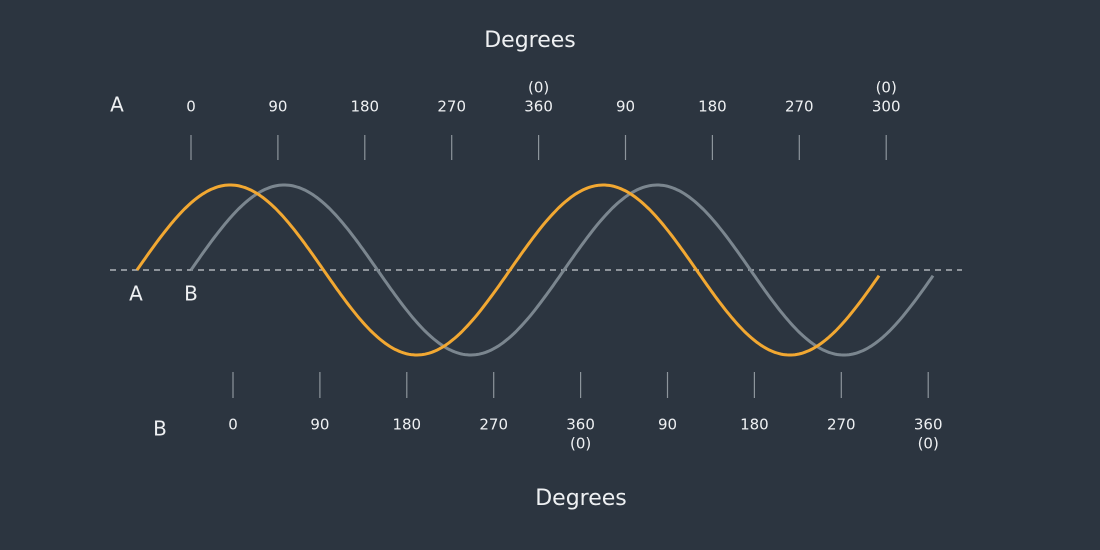 The height and width of the screenshot is (550, 1100). Describe the element at coordinates (160, 429) in the screenshot. I see `bottom-axis-name: B` at that location.